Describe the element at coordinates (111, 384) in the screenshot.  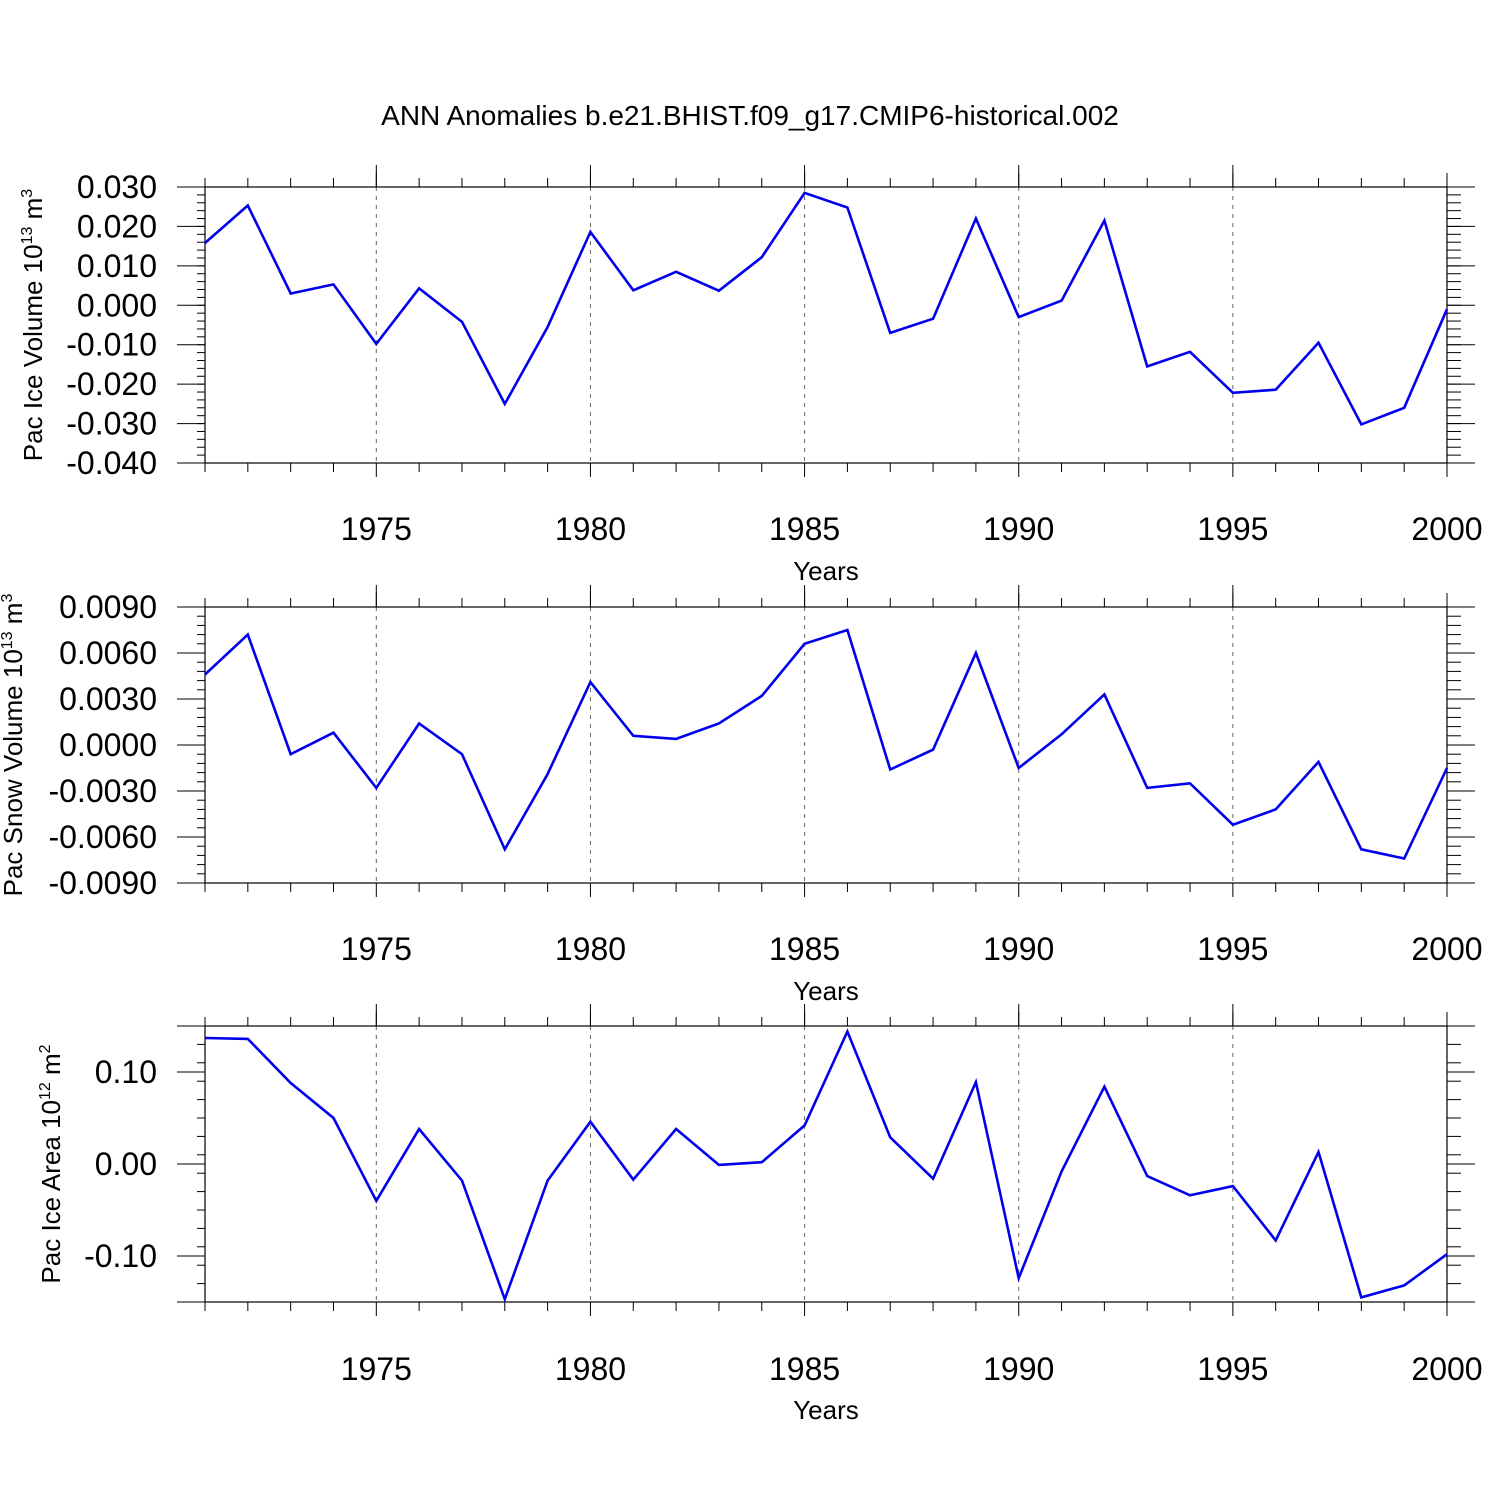
I see `y-tick-label: -0.020` at that location.